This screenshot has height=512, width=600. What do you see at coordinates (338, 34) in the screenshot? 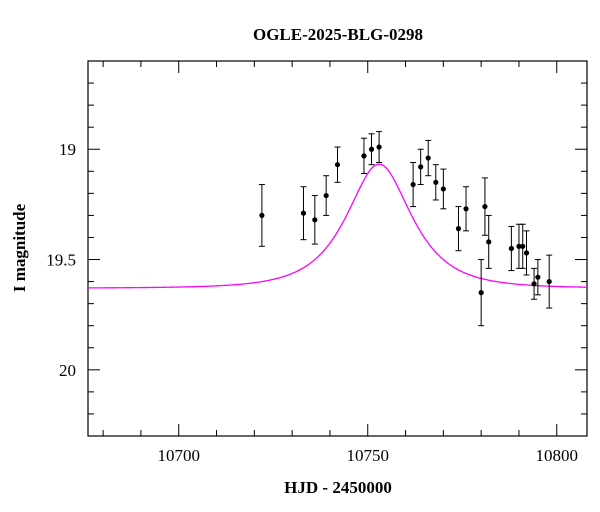
I see `chart-title: OGLE-2025-BLG-0298` at bounding box center [338, 34].